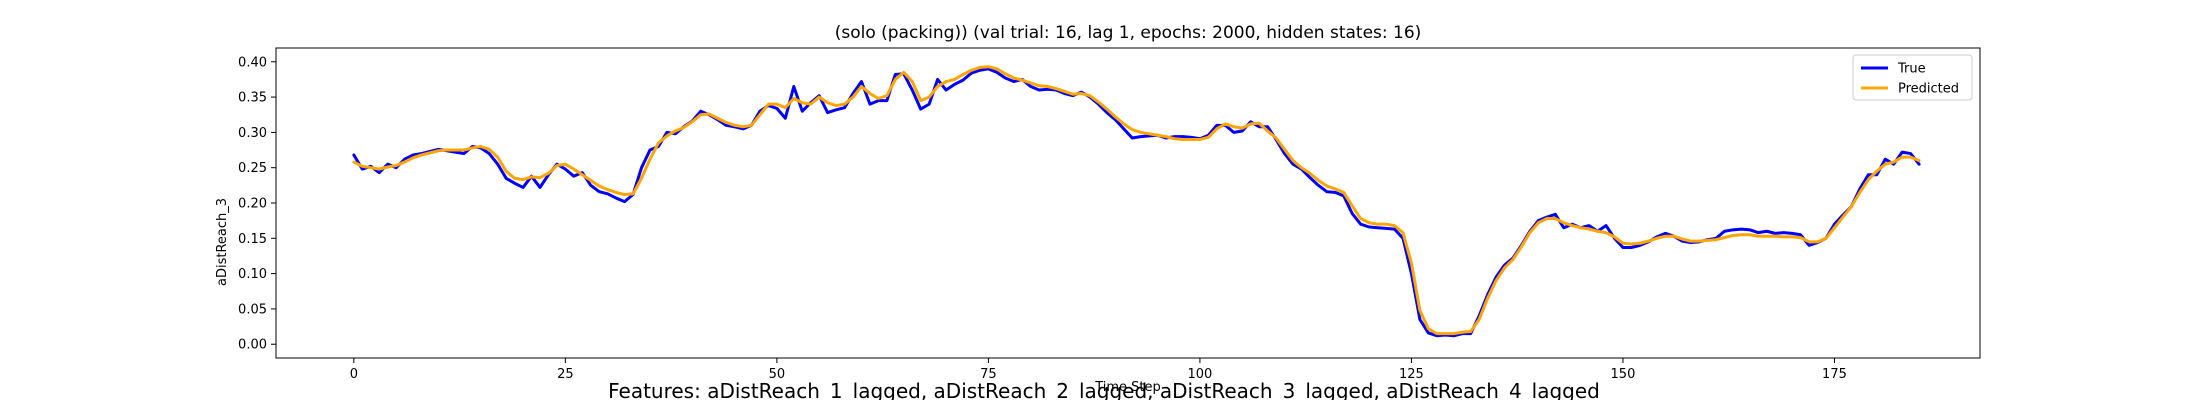 This screenshot has width=2200, height=400. Describe the element at coordinates (1623, 374) in the screenshot. I see `x-tick-label: 150` at that location.